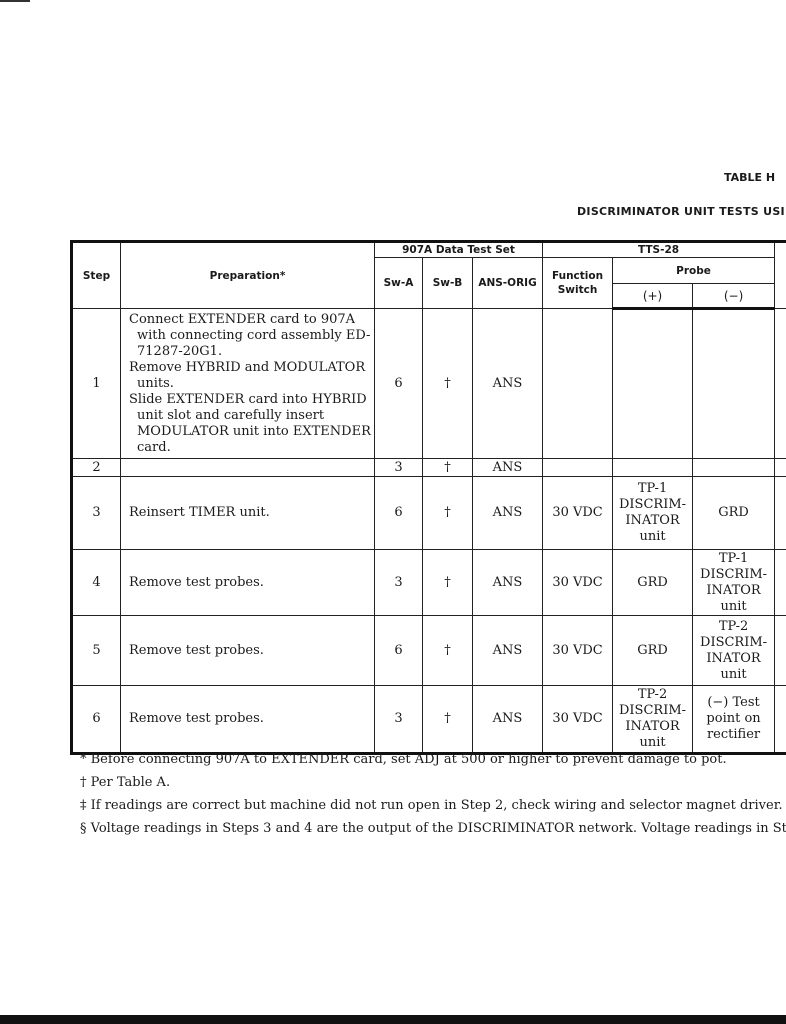  Describe the element at coordinates (780, 275) in the screenshot. I see `header-extra` at that location.